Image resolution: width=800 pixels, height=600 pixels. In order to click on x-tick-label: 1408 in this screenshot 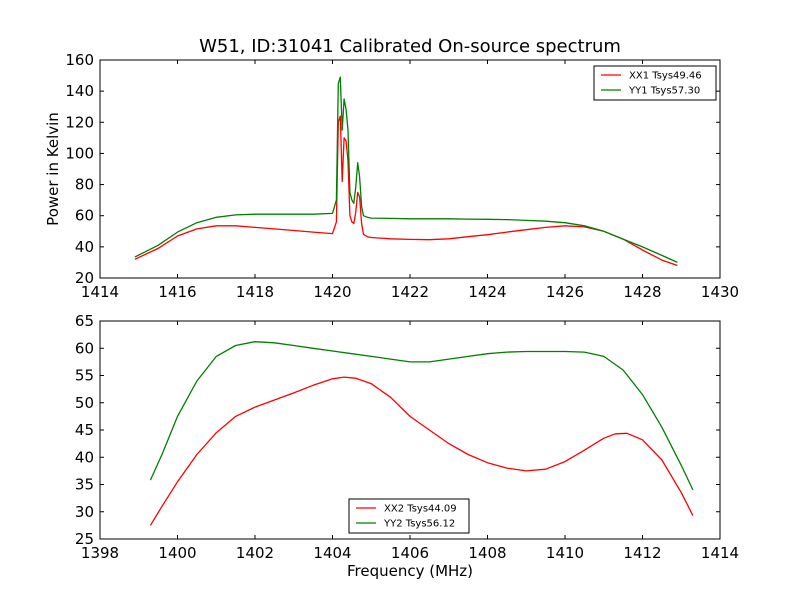, I will do `click(487, 553)`.